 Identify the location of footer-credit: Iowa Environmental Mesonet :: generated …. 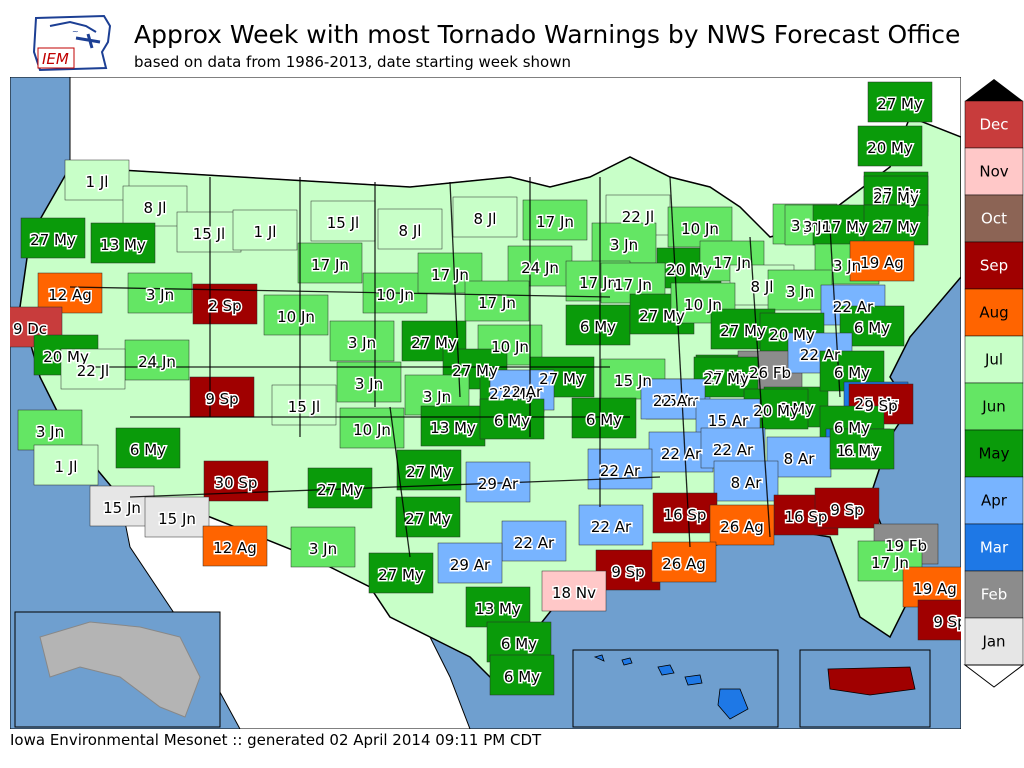
(276, 740).